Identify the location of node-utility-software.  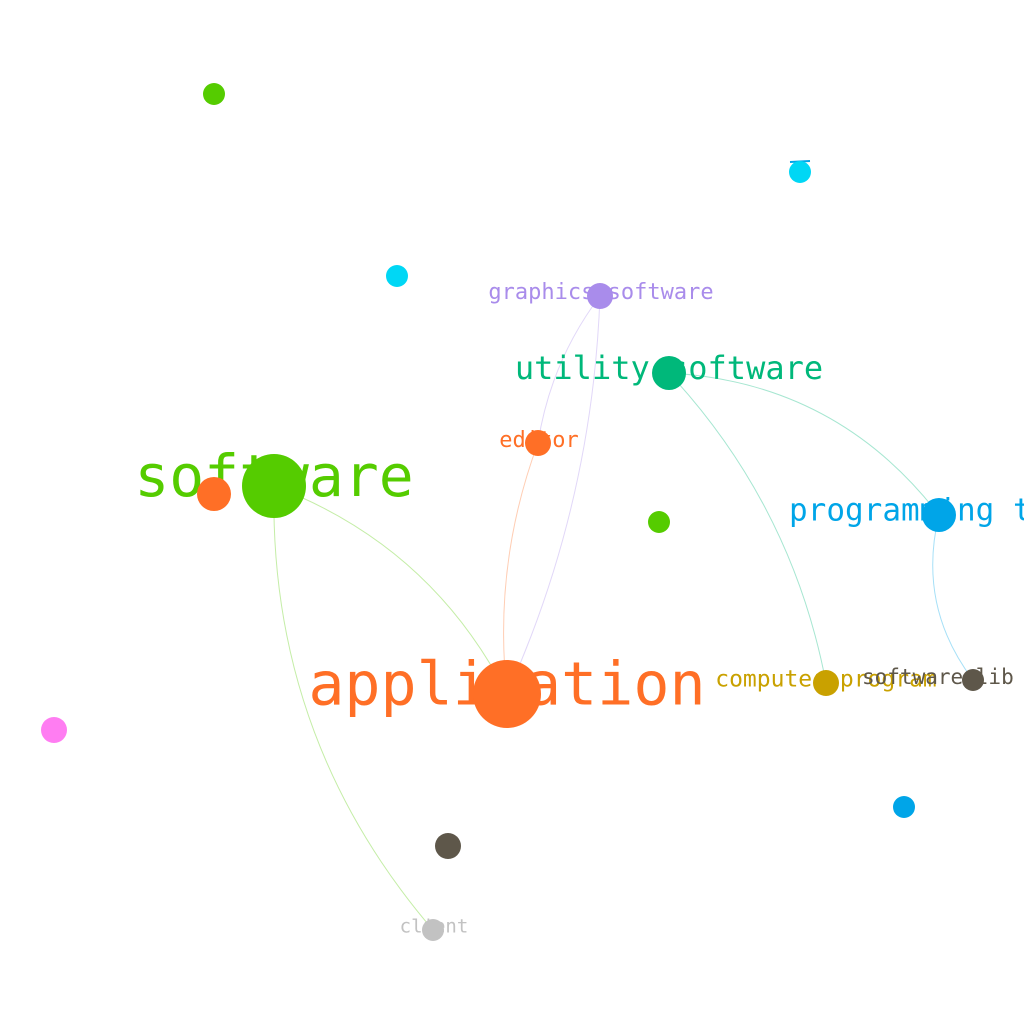
(669, 373).